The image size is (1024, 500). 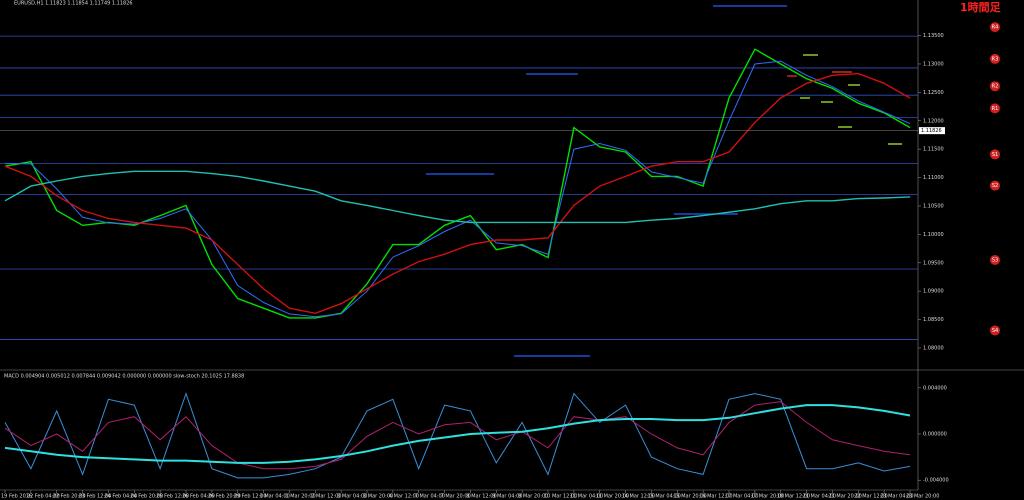 I want to click on y-tick-label: -0.004000, so click(x=936, y=481).